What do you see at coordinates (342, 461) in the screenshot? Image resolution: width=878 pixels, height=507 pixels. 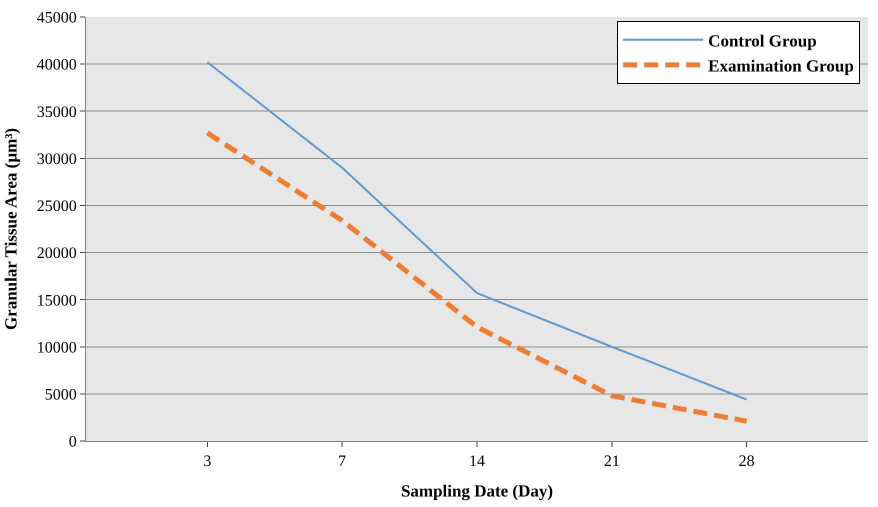 I see `x-tick-label: 7` at bounding box center [342, 461].